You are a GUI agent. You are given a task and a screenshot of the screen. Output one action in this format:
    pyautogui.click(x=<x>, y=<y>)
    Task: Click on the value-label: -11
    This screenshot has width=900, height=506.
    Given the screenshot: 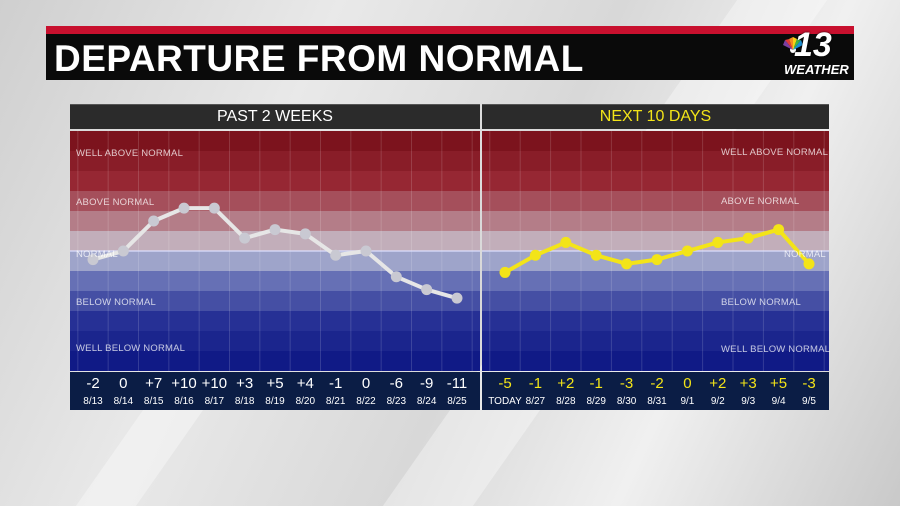 What is the action you would take?
    pyautogui.click(x=457, y=383)
    